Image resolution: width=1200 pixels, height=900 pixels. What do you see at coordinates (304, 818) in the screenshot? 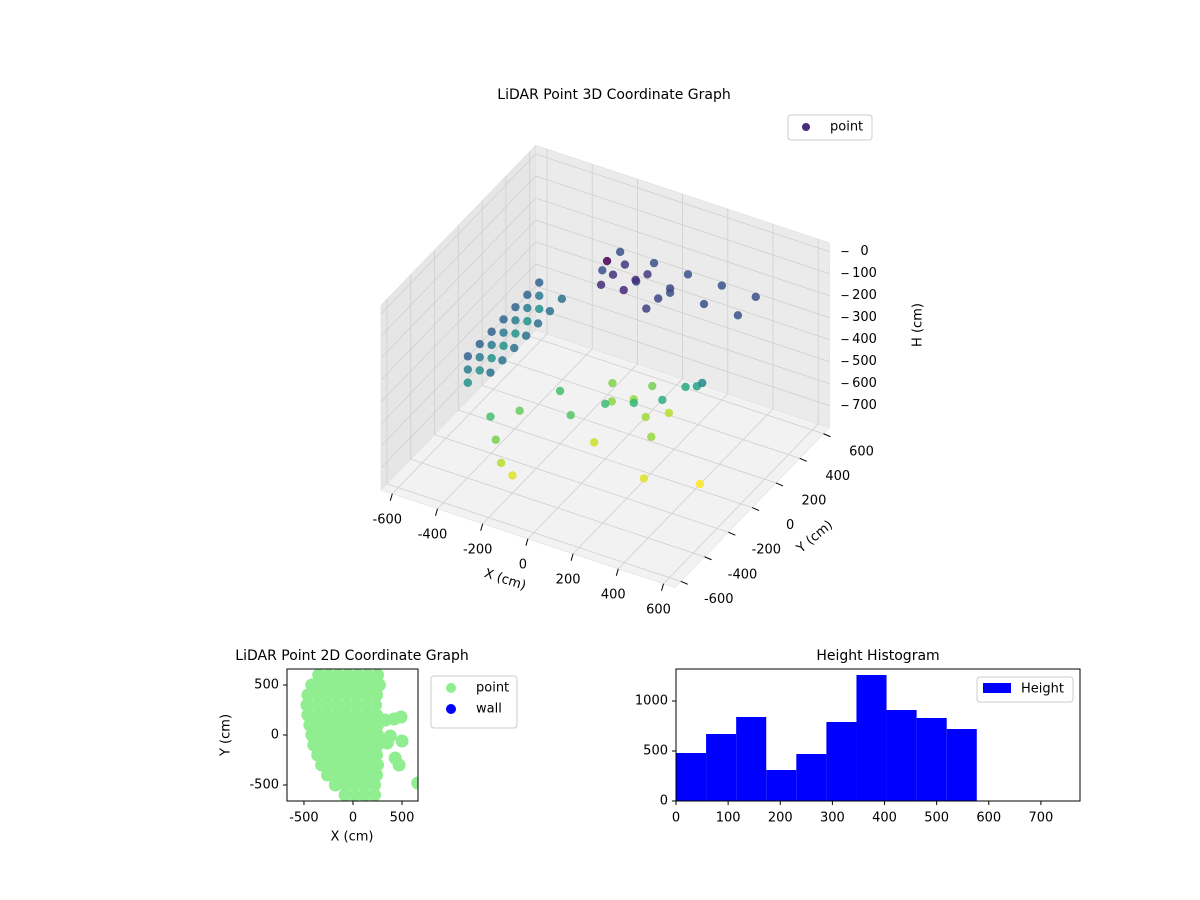
I see `x-tick-label: -500` at bounding box center [304, 818].